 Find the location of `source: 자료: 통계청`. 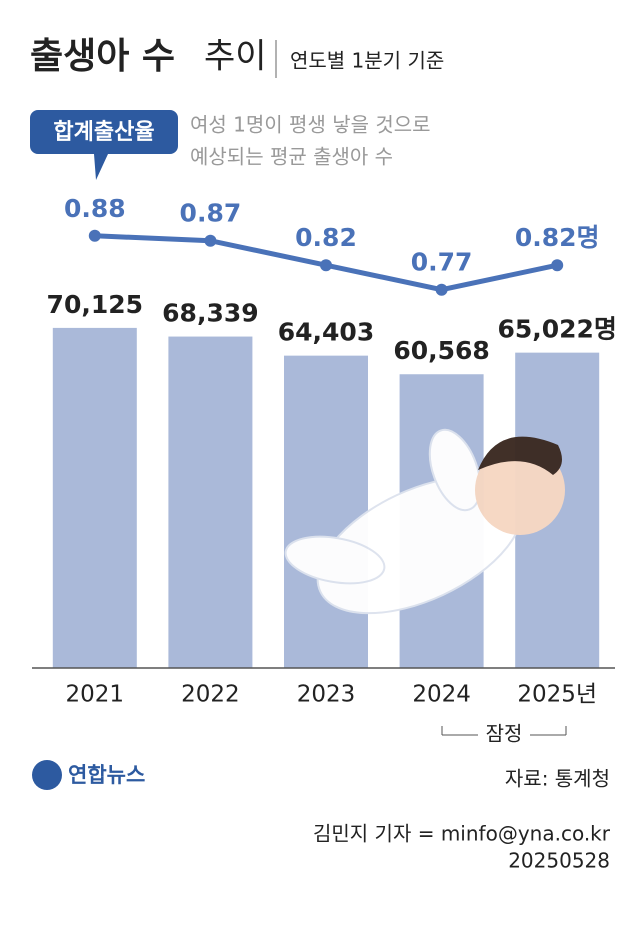

source: 자료: 통계청 is located at coordinates (557, 779).